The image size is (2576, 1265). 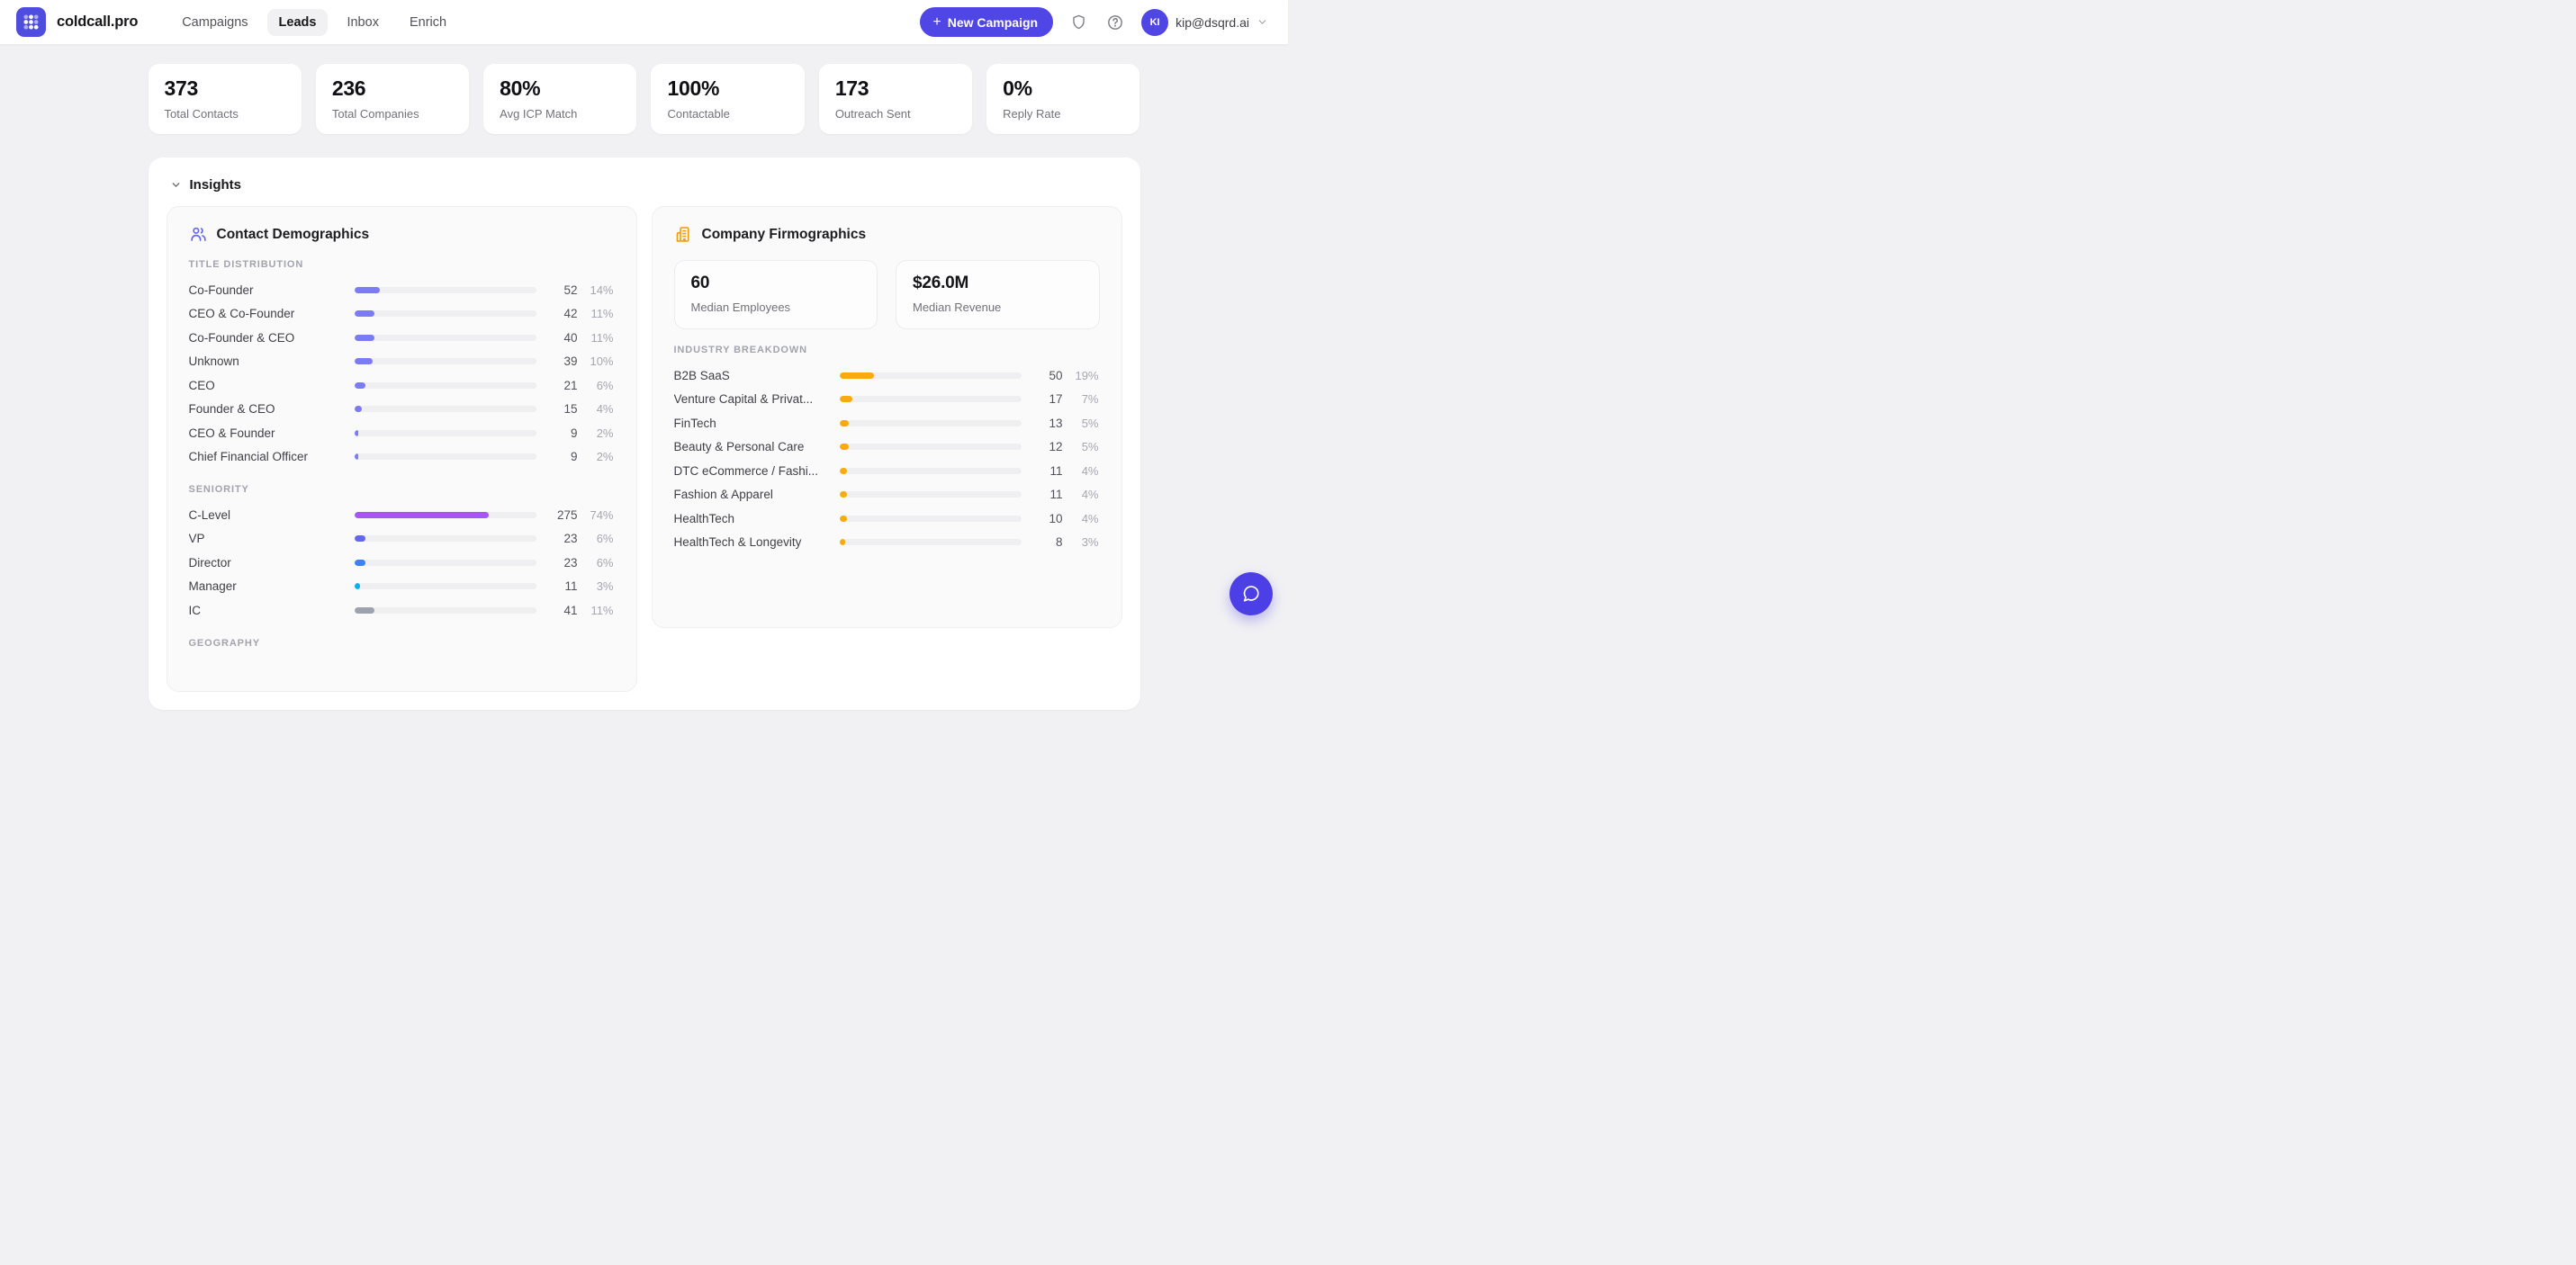 What do you see at coordinates (570, 610) in the screenshot?
I see `seniority-row-value: 41` at bounding box center [570, 610].